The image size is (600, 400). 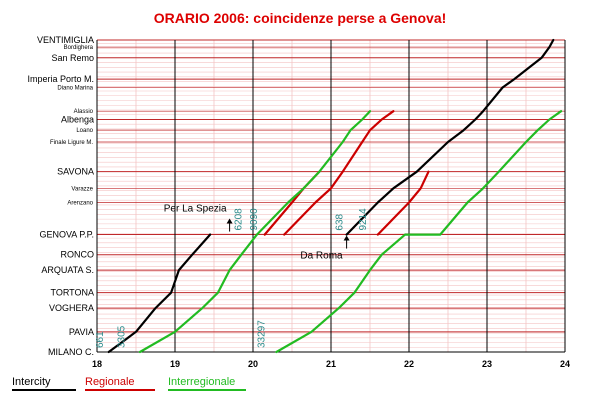 What do you see at coordinates (363, 219) in the screenshot?
I see `train-number-label: 9214` at bounding box center [363, 219].